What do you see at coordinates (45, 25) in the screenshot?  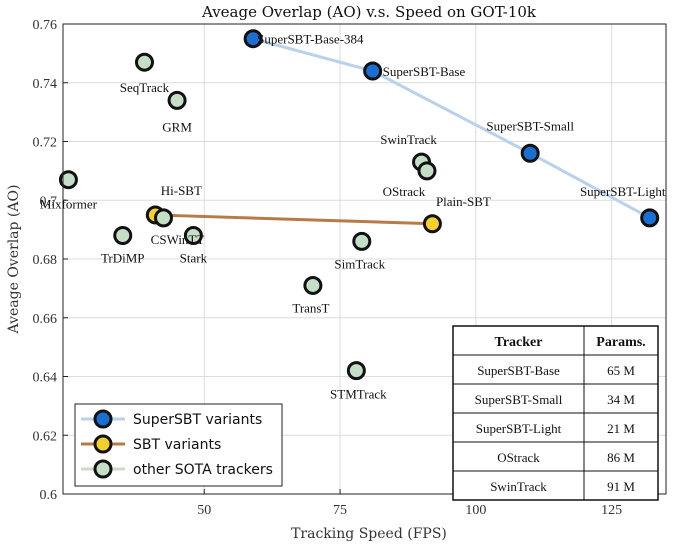 I see `y-tick-label: 0.76` at bounding box center [45, 25].